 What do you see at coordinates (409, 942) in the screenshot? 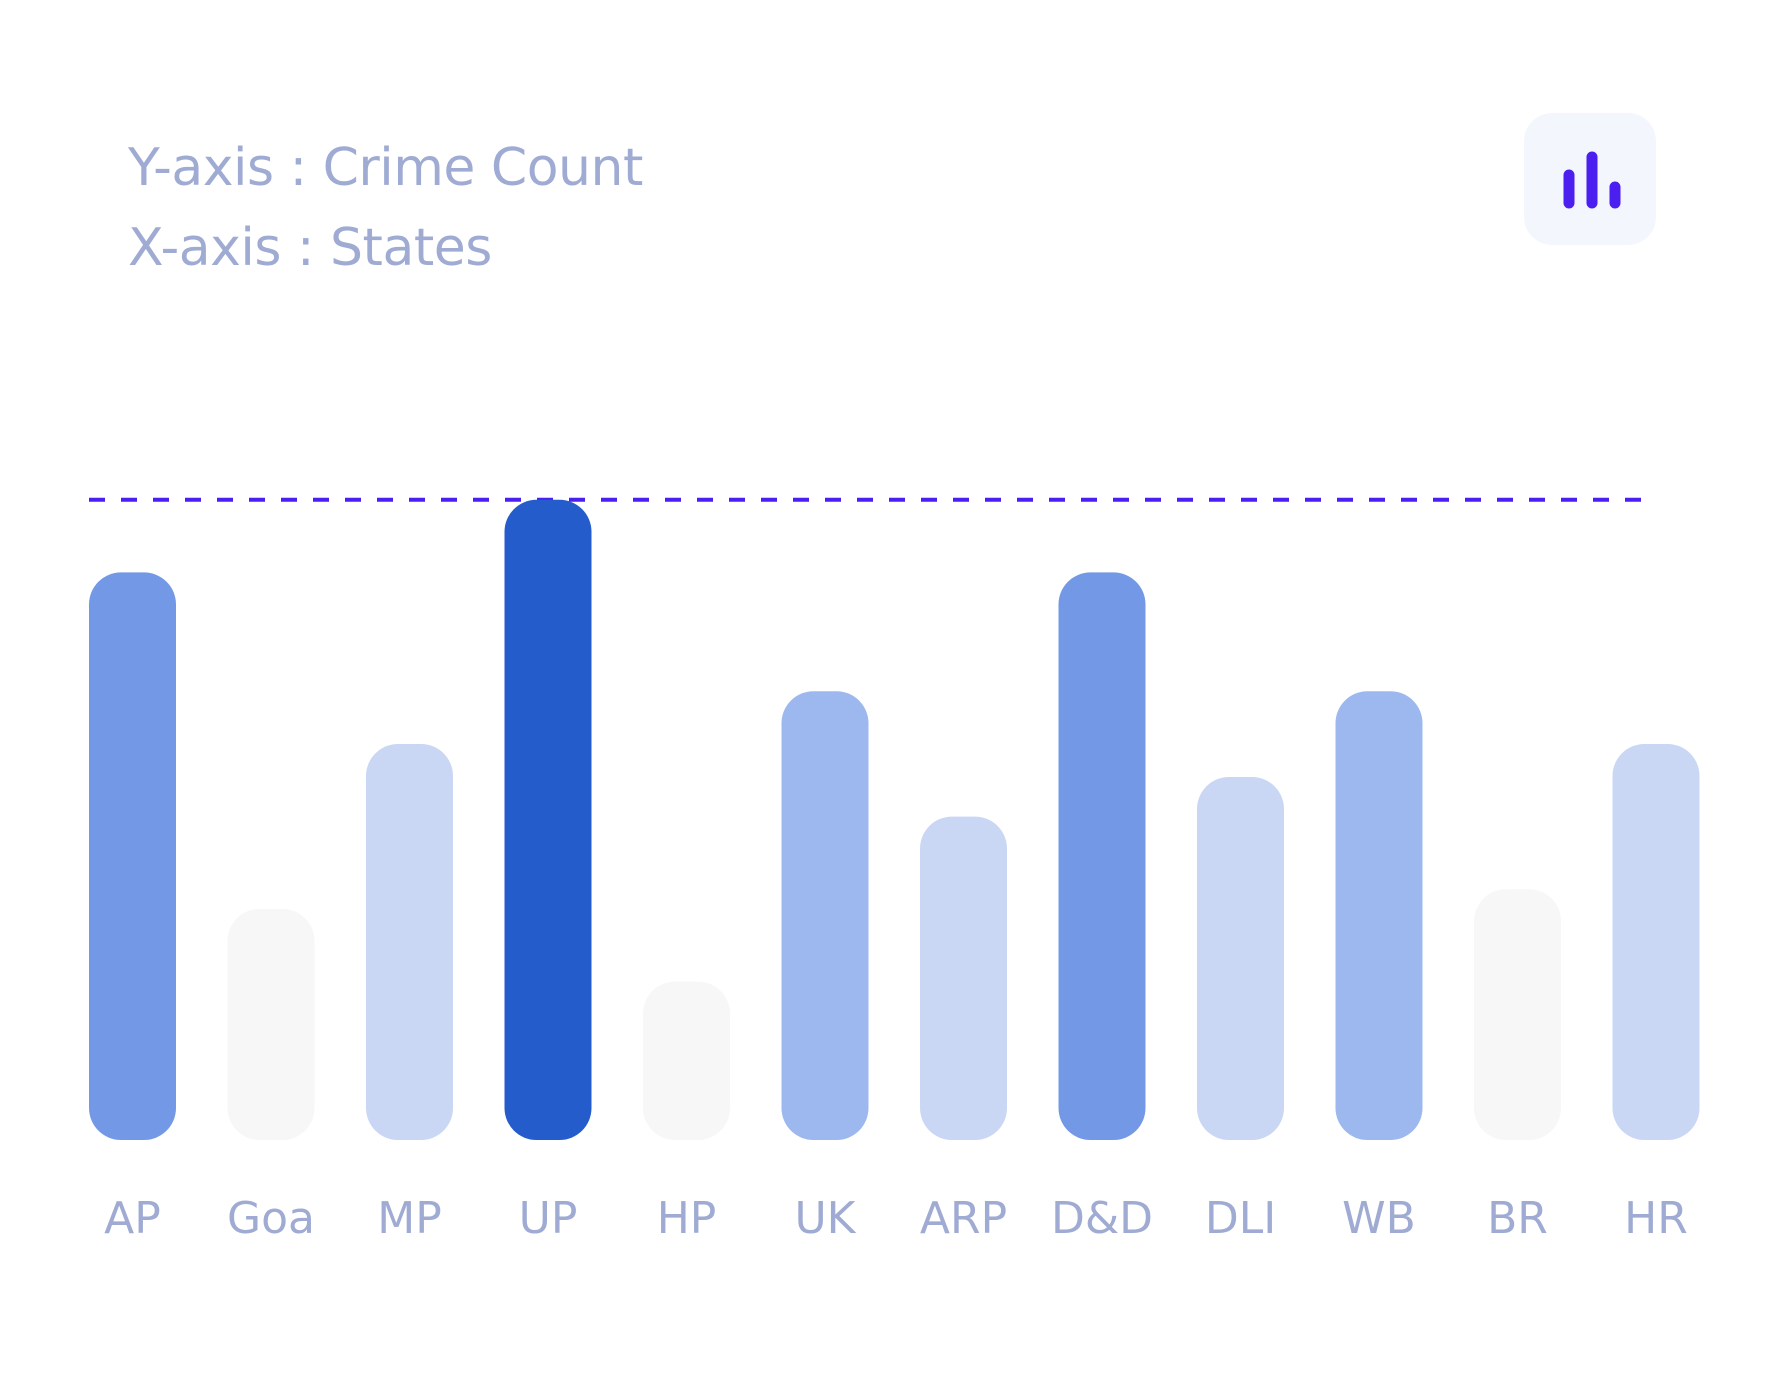
I see `bar-mp` at bounding box center [409, 942].